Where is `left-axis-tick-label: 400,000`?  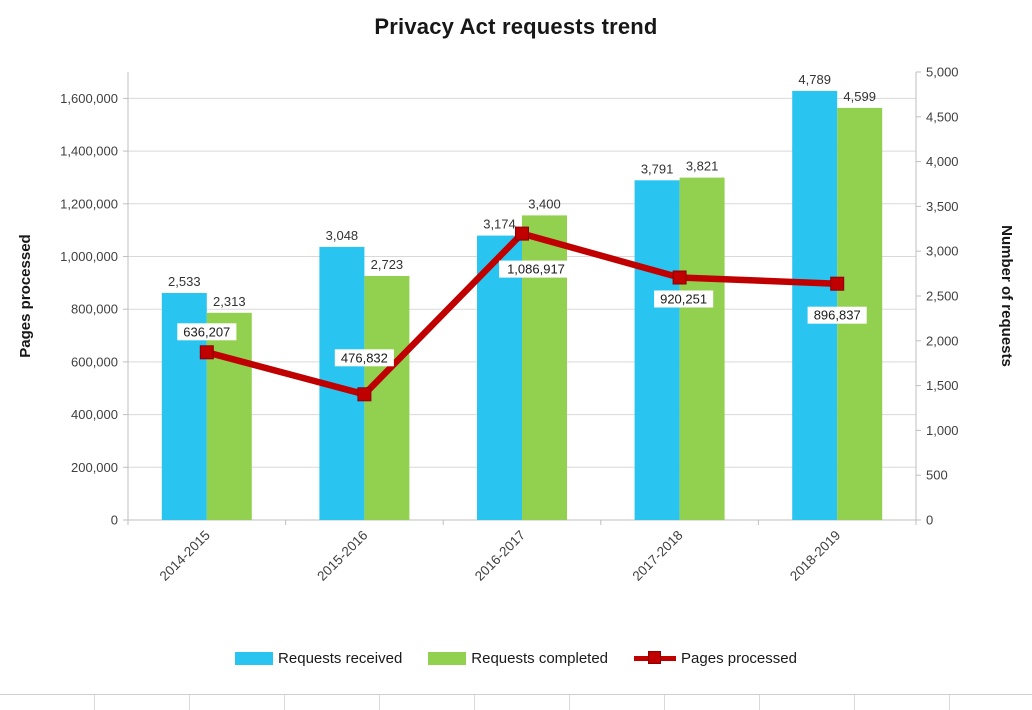 left-axis-tick-label: 400,000 is located at coordinates (94, 414).